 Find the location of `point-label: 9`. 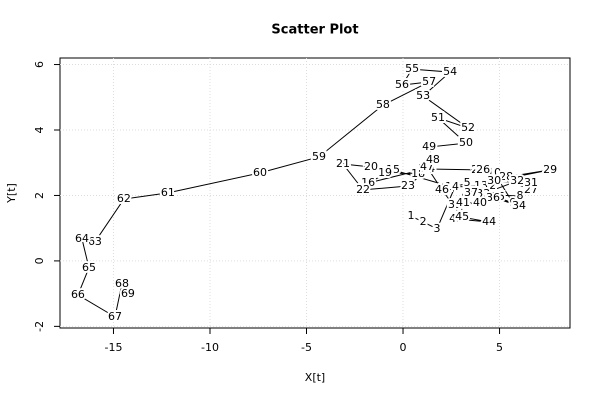

point-label: 9 is located at coordinates (513, 202).